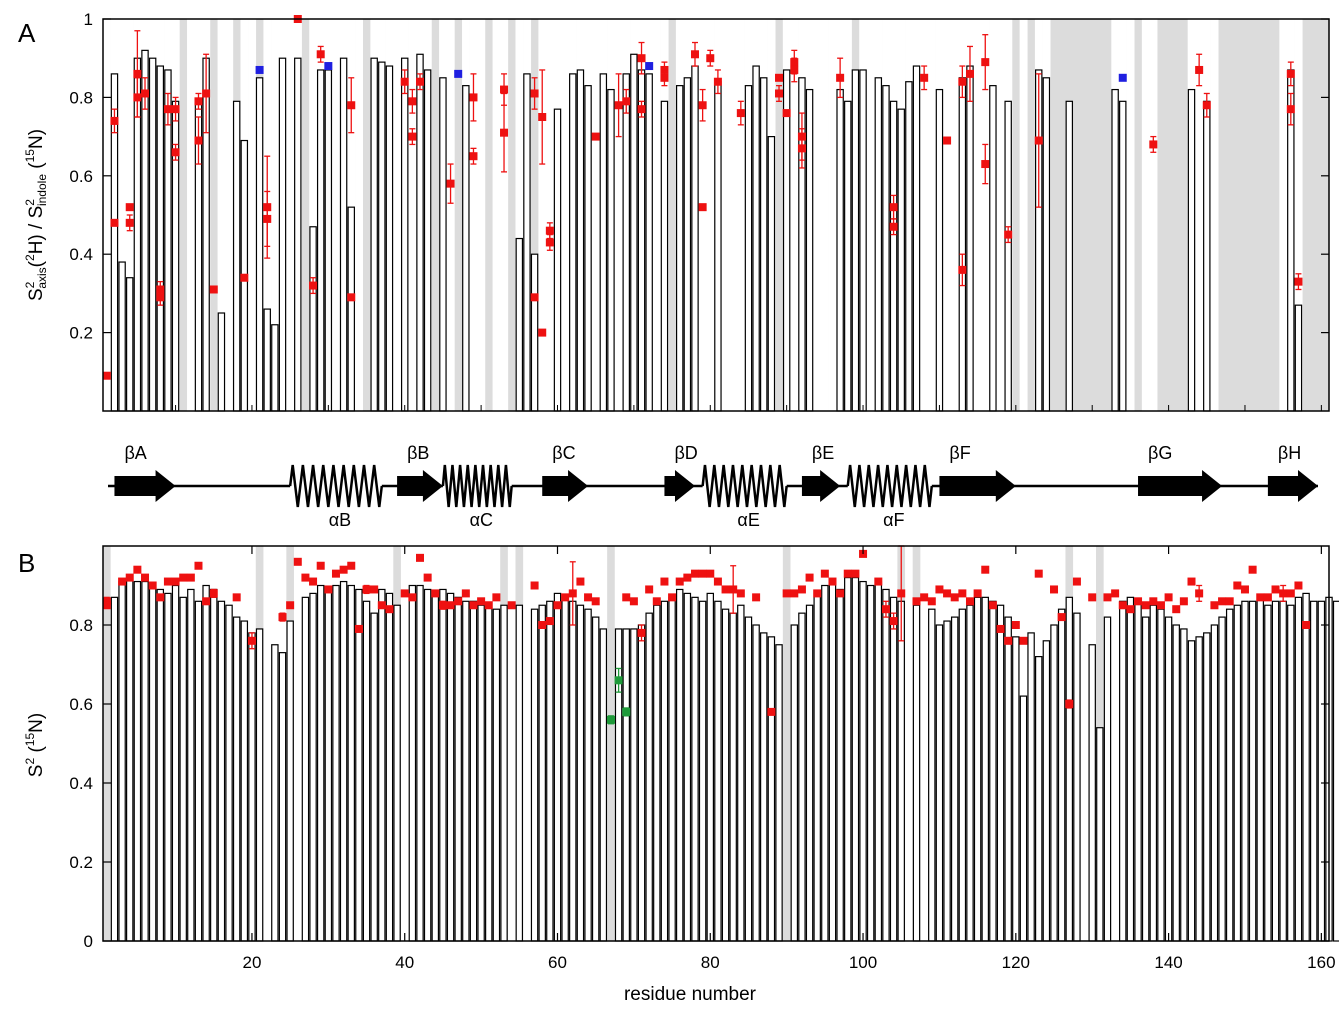 Image resolution: width=1339 pixels, height=1016 pixels. Describe the element at coordinates (481, 520) in the screenshot. I see `helix-label: αC` at that location.